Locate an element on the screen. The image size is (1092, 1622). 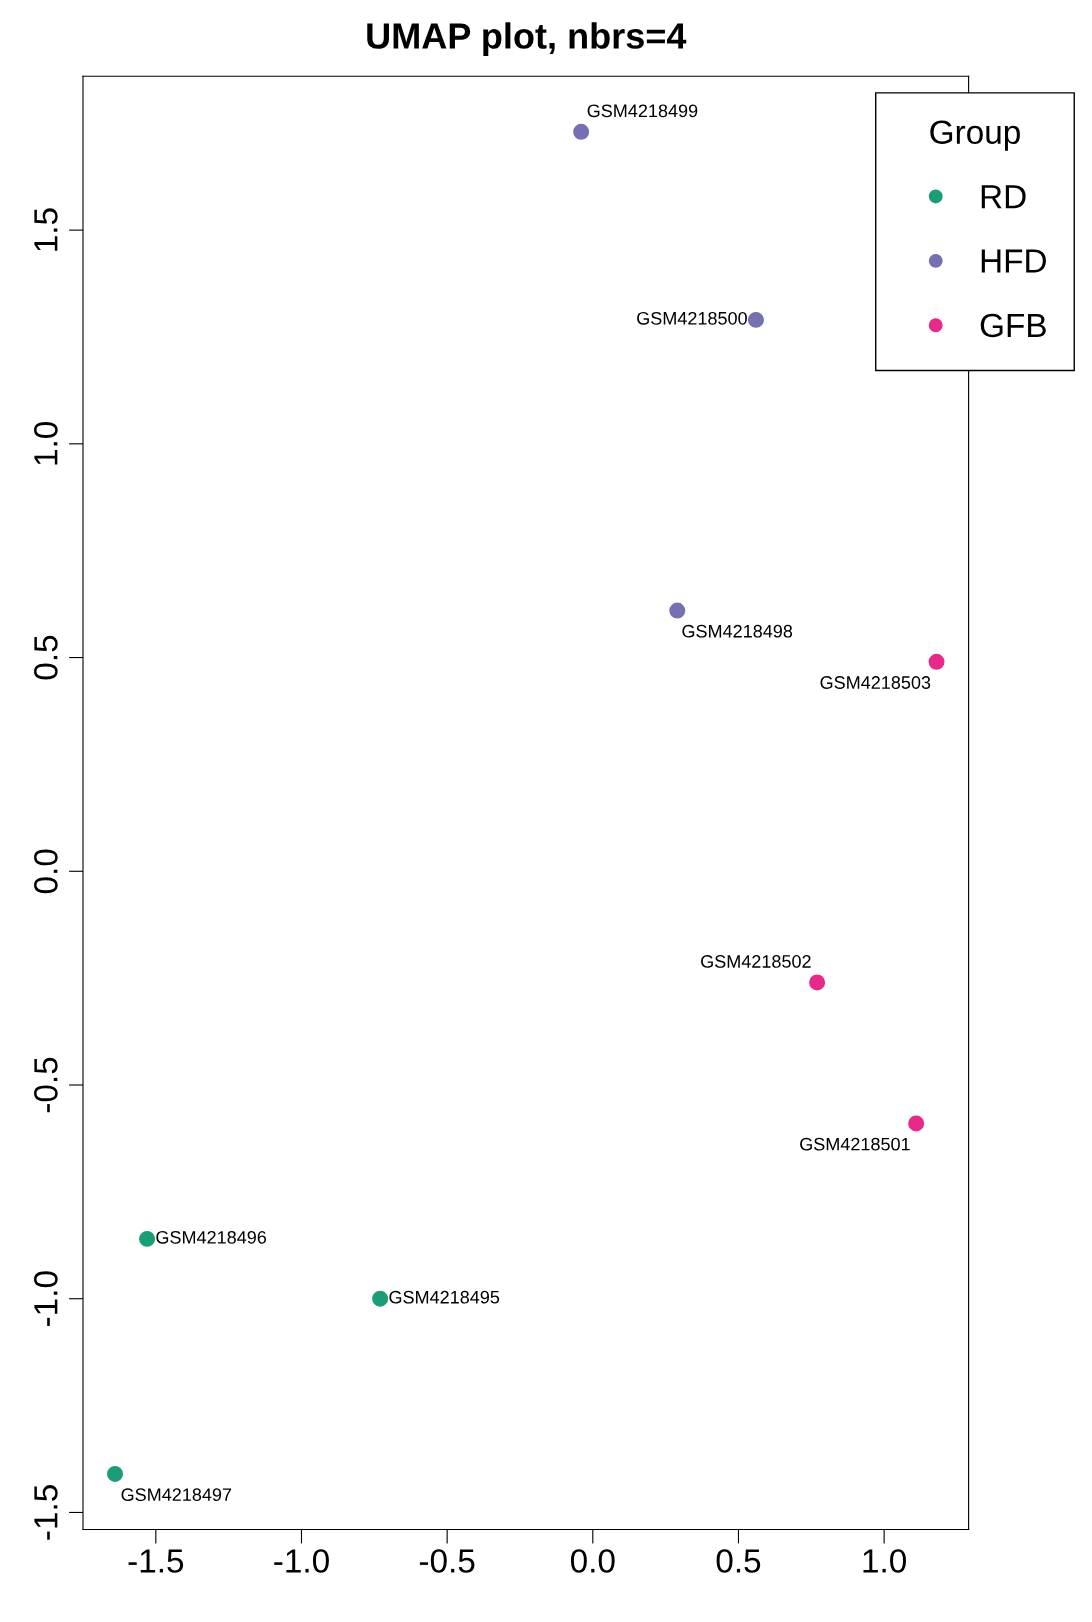
annotation: GSM4218503 is located at coordinates (875, 682).